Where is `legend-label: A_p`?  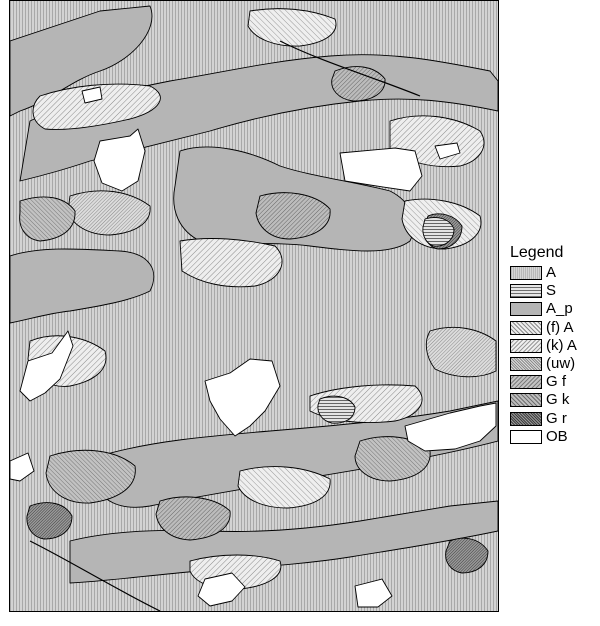 legend-label: A_p is located at coordinates (559, 309).